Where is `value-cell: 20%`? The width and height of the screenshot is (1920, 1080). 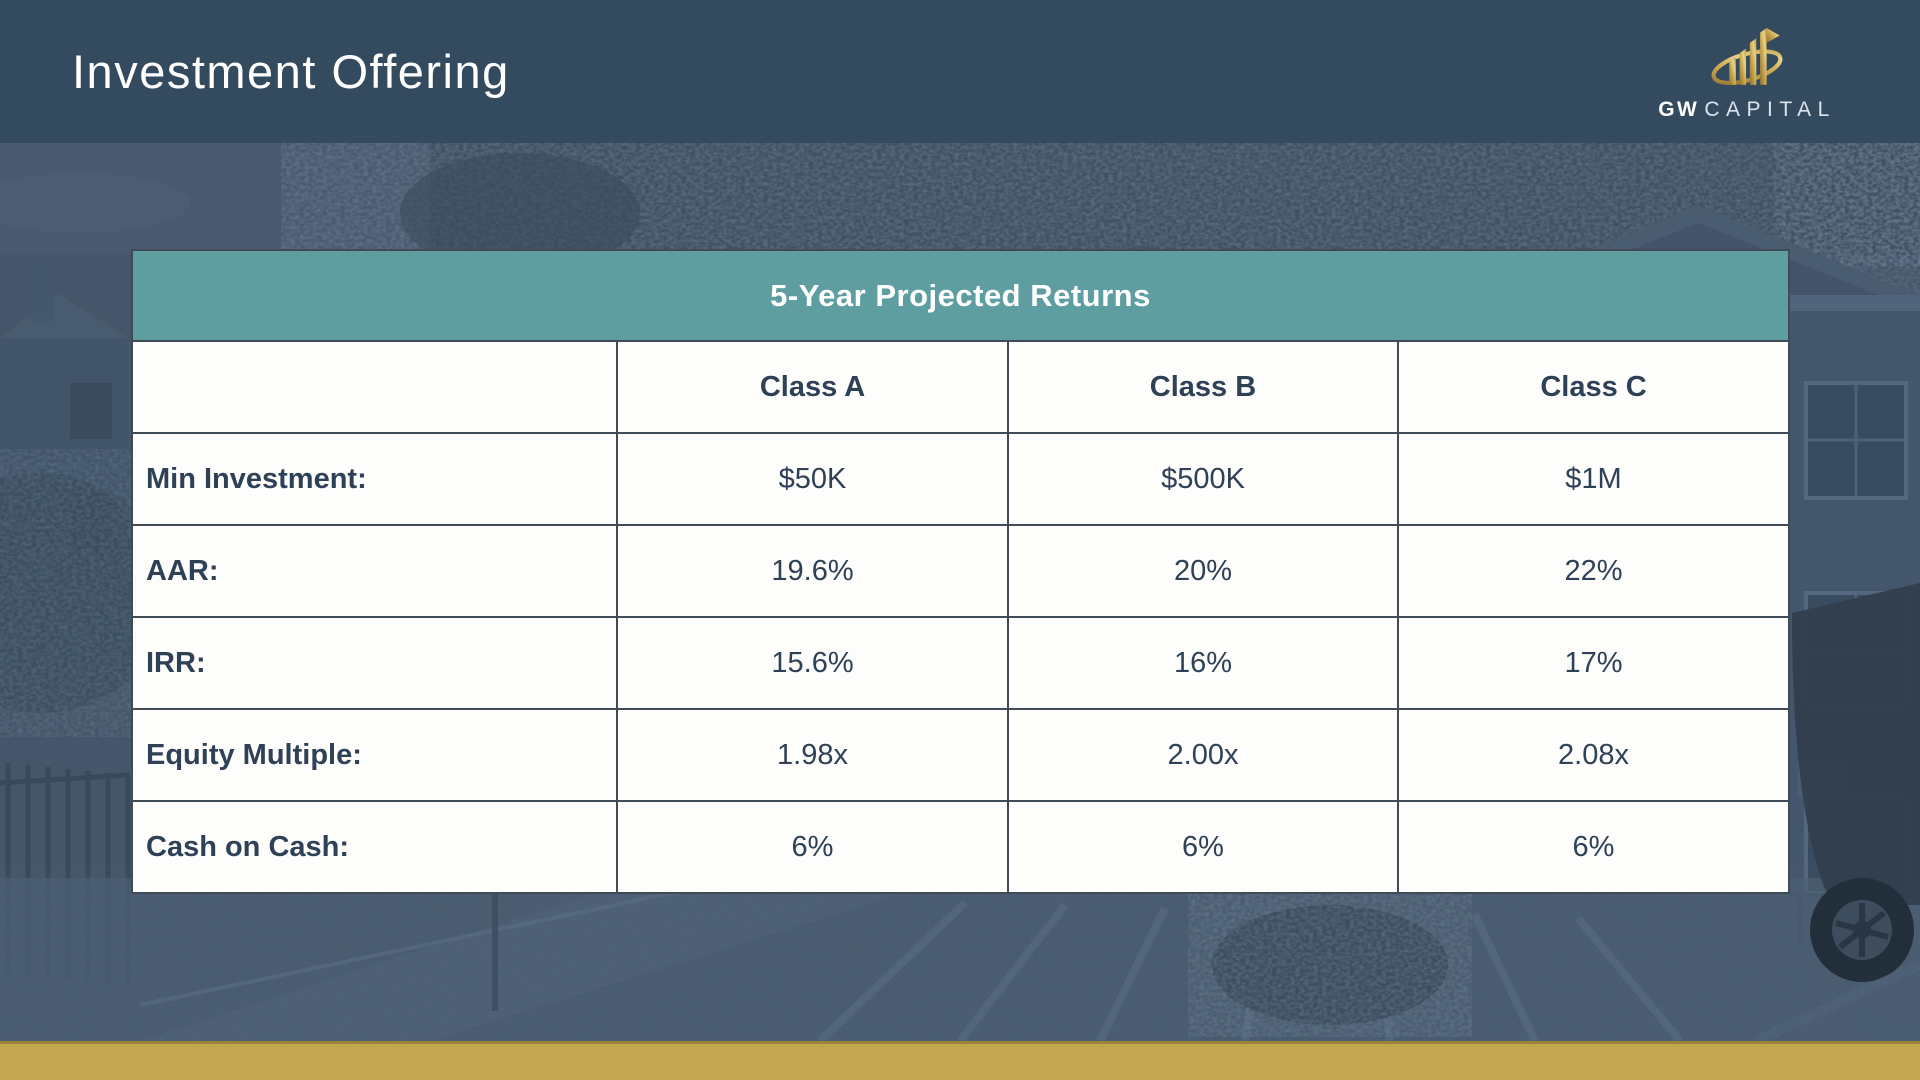 value-cell: 20% is located at coordinates (1203, 571).